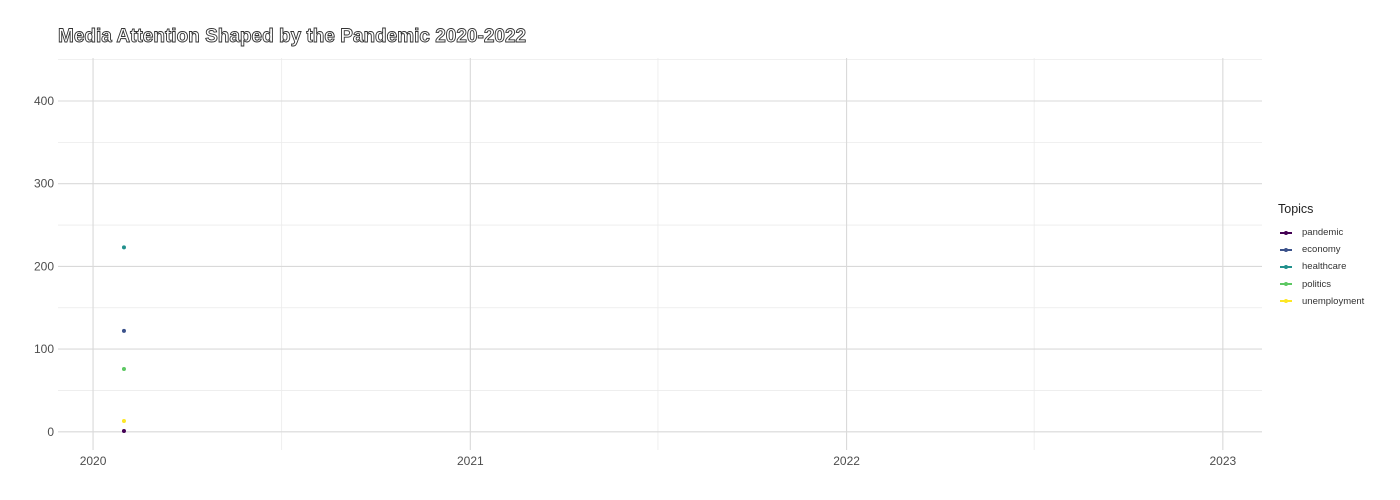 Image resolution: width=1400 pixels, height=500 pixels. Describe the element at coordinates (1333, 301) in the screenshot. I see `legend-label: unemployment` at that location.